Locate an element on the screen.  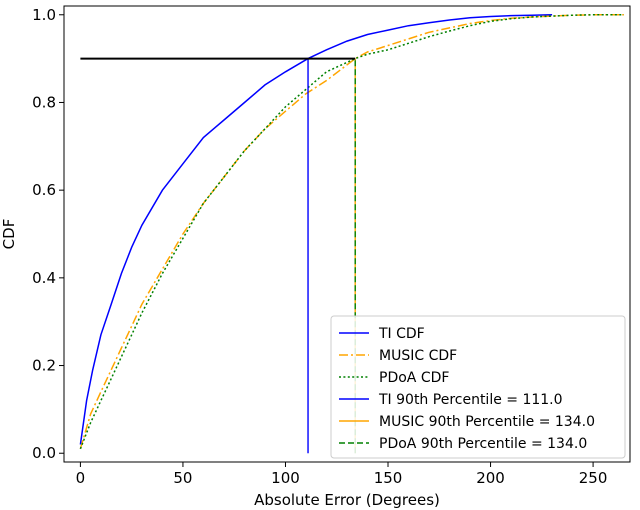
legend-label: TI 90th Percentile = 111.0 is located at coordinates (470, 400).